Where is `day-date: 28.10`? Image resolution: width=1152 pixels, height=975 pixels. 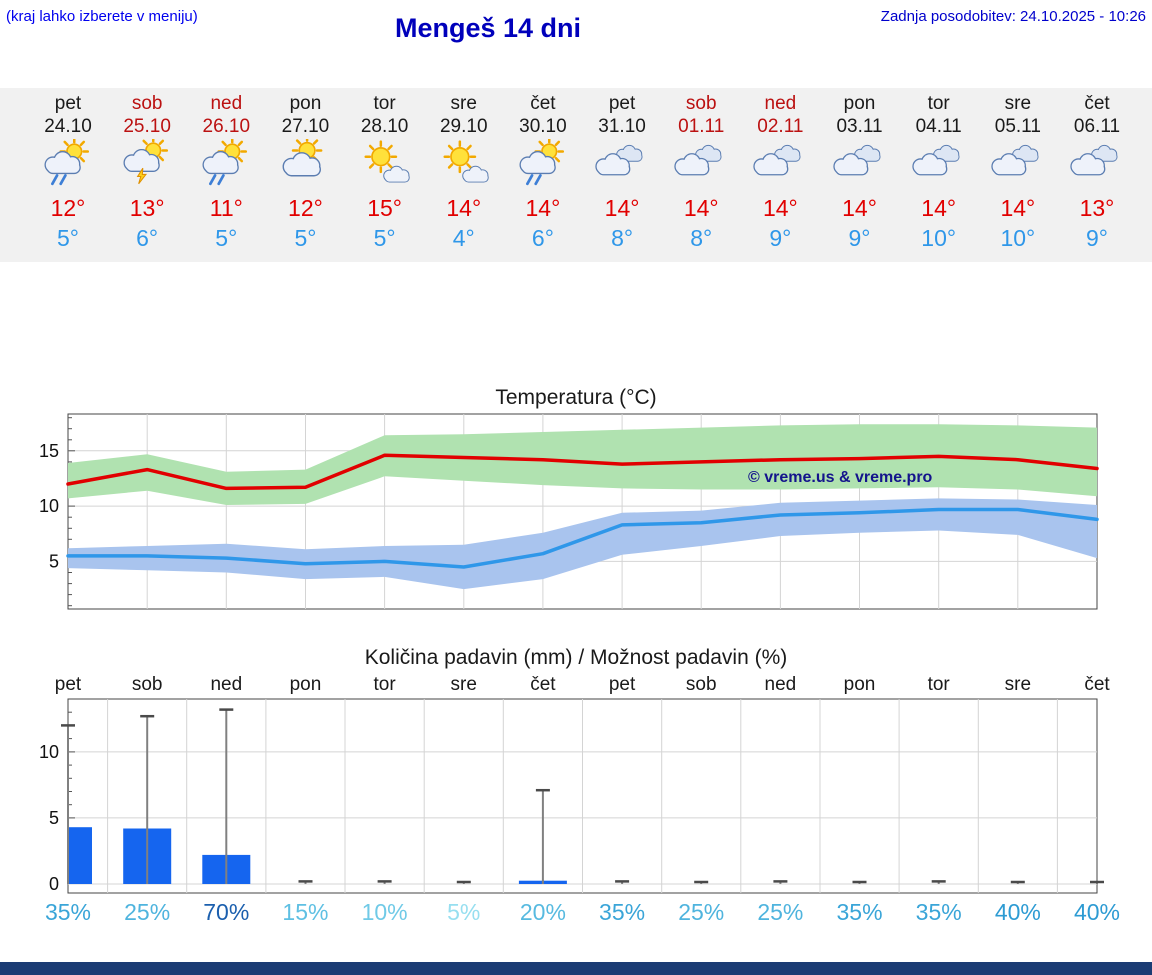
day-date: 28.10 is located at coordinates (384, 126).